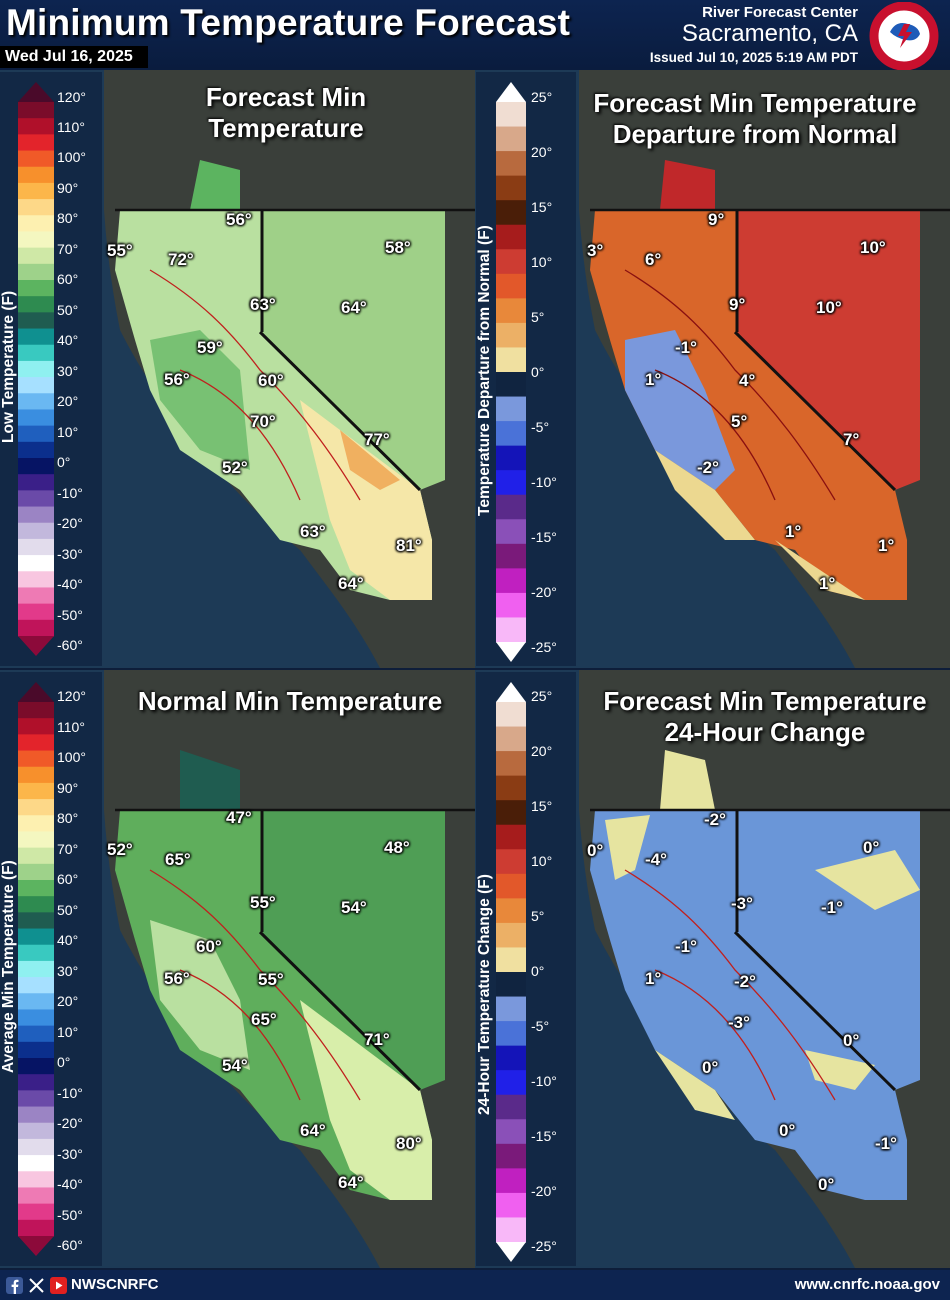  I want to click on map-label: 52°, so click(120, 849).